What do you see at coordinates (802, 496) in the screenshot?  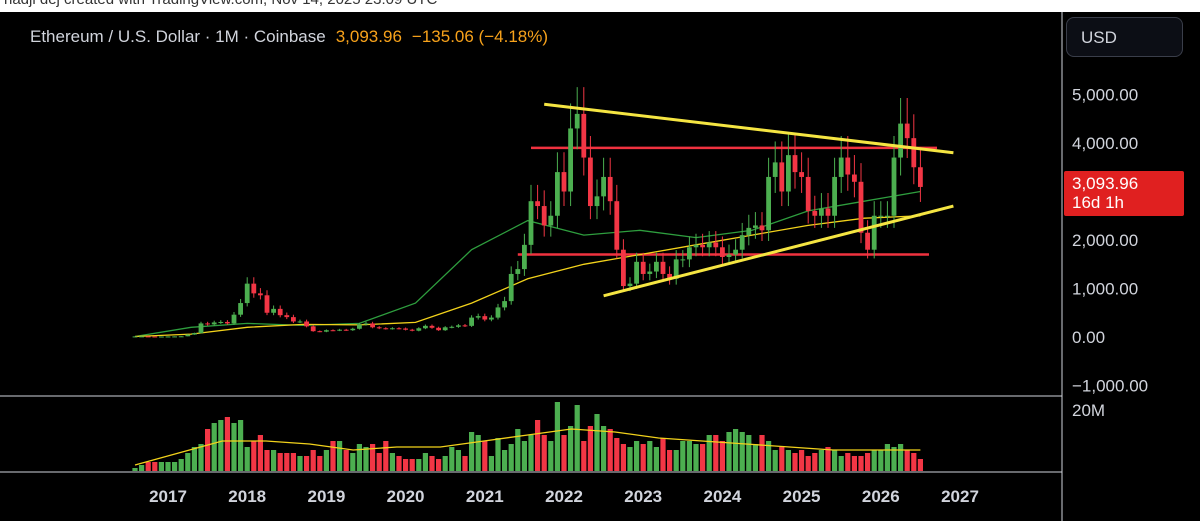 I see `x-tick-label: 2025` at bounding box center [802, 496].